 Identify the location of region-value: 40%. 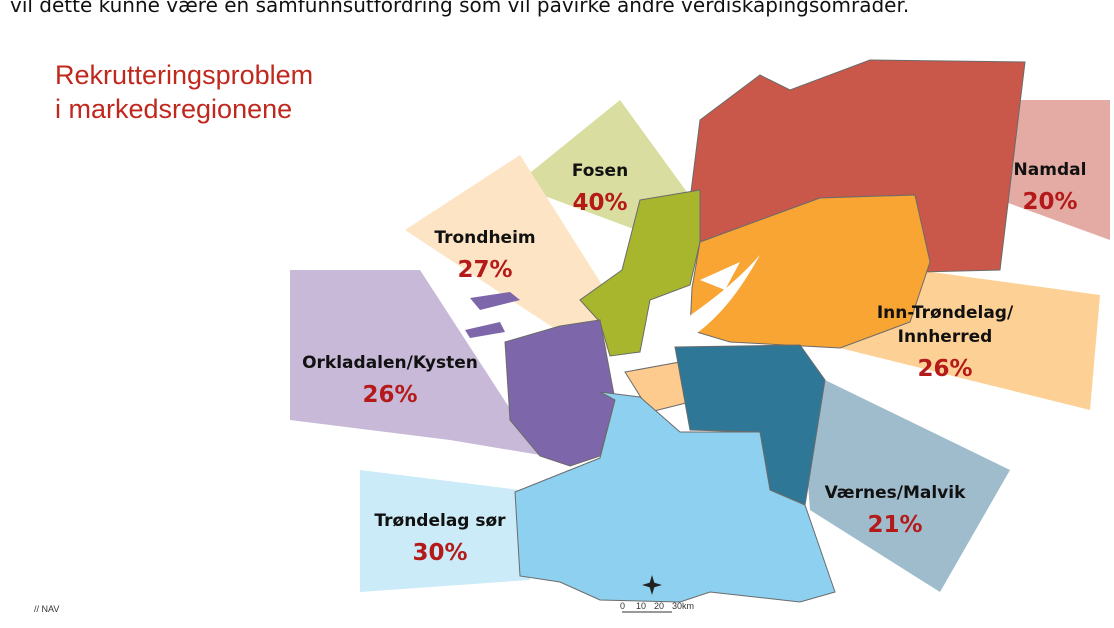
(599, 203).